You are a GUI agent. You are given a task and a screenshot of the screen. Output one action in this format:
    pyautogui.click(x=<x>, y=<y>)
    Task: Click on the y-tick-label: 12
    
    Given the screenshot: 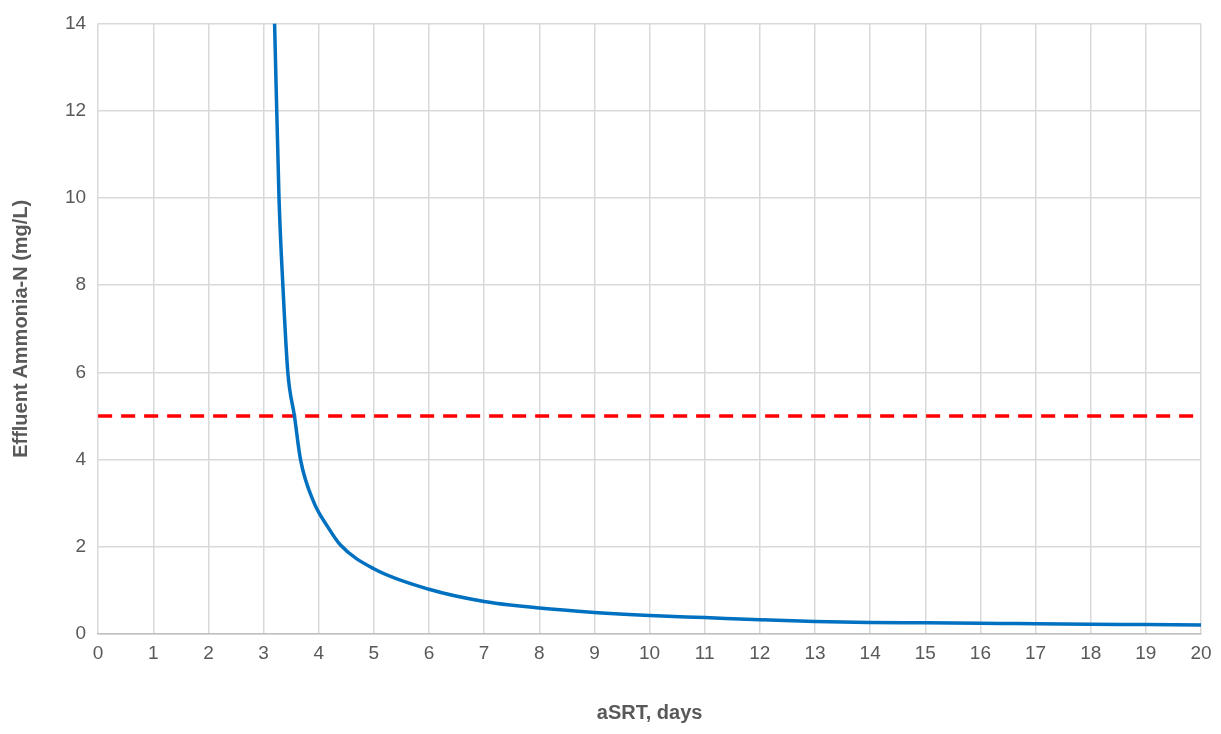 What is the action you would take?
    pyautogui.click(x=75, y=109)
    